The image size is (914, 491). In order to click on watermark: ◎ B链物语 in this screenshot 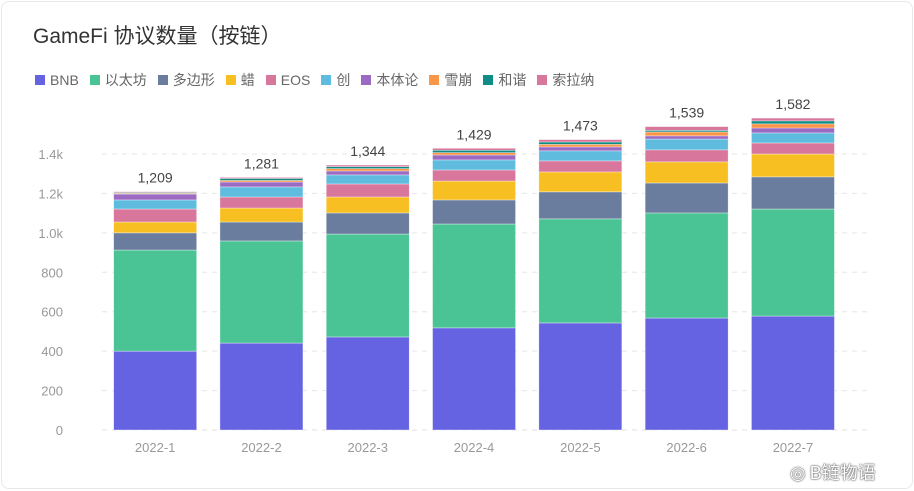, I will do `click(833, 473)`.